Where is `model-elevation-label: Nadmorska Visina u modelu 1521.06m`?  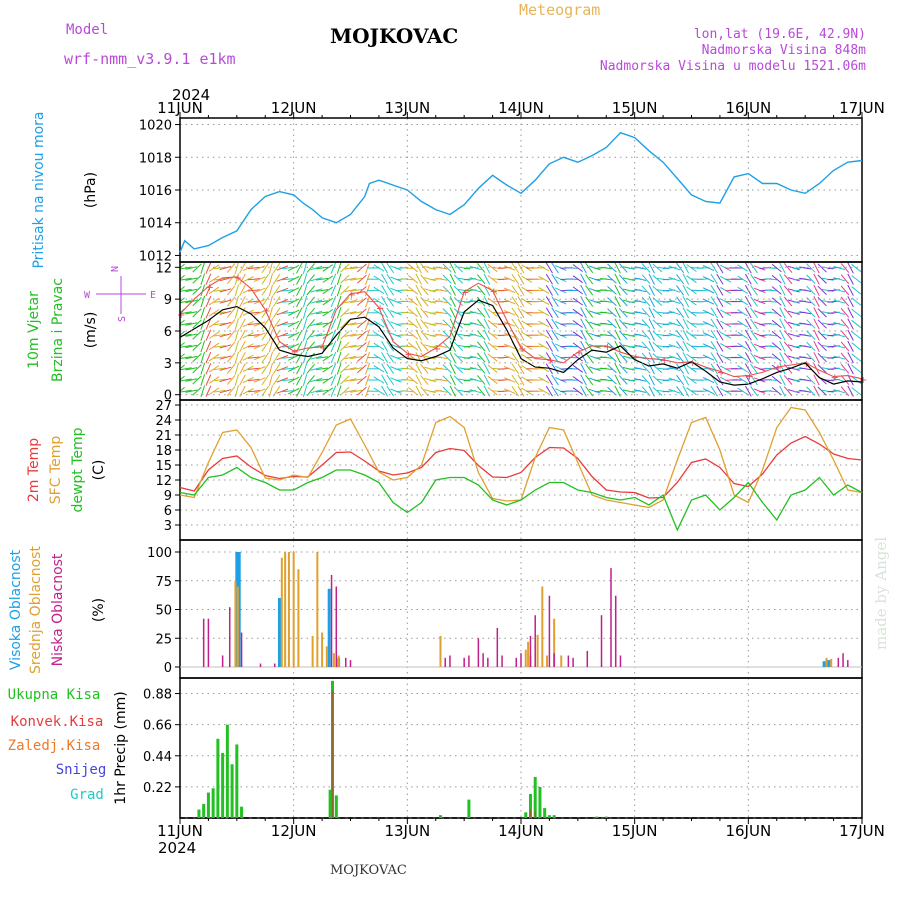
model-elevation-label: Nadmorska Visina u modelu 1521.06m is located at coordinates (733, 66).